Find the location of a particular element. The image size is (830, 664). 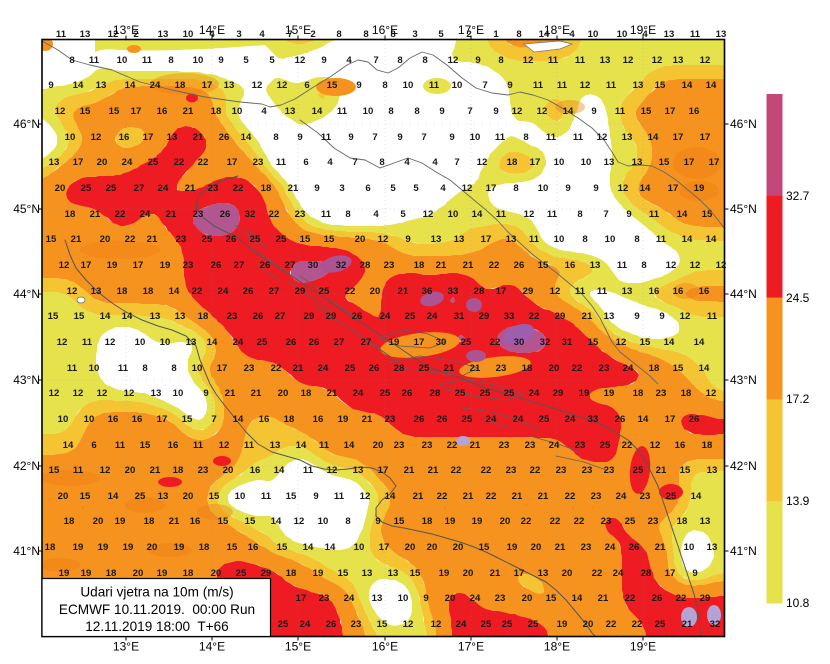

svg-text: 4 is located at coordinates (435, 162).